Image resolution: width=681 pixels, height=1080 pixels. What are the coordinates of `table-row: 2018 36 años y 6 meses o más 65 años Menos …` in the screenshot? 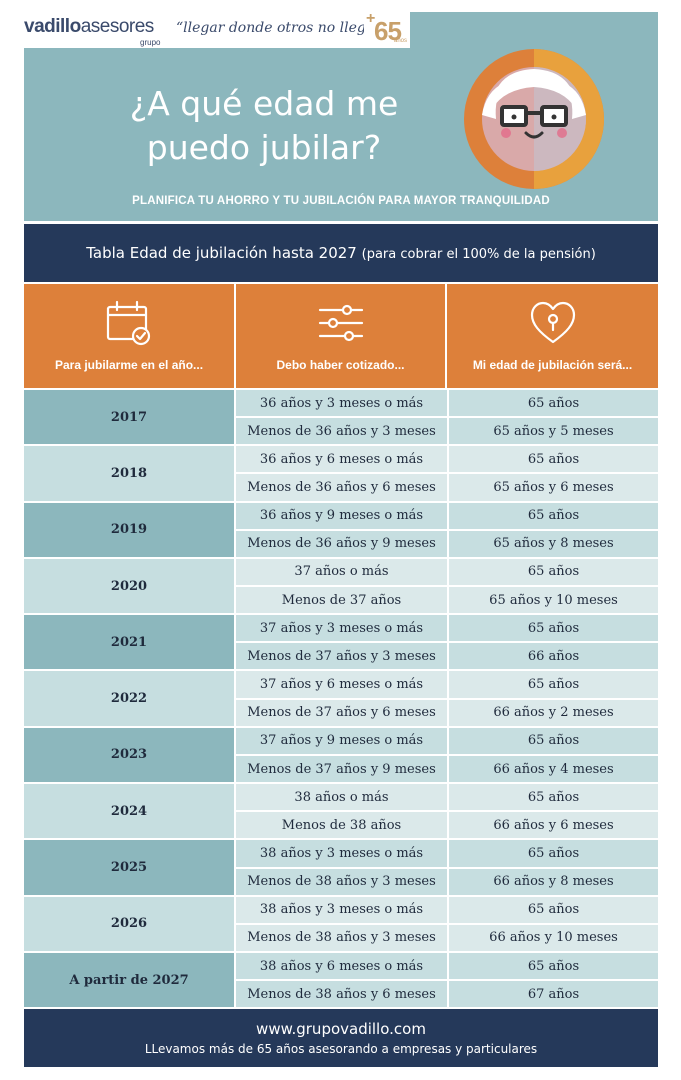 It's located at (341, 472).